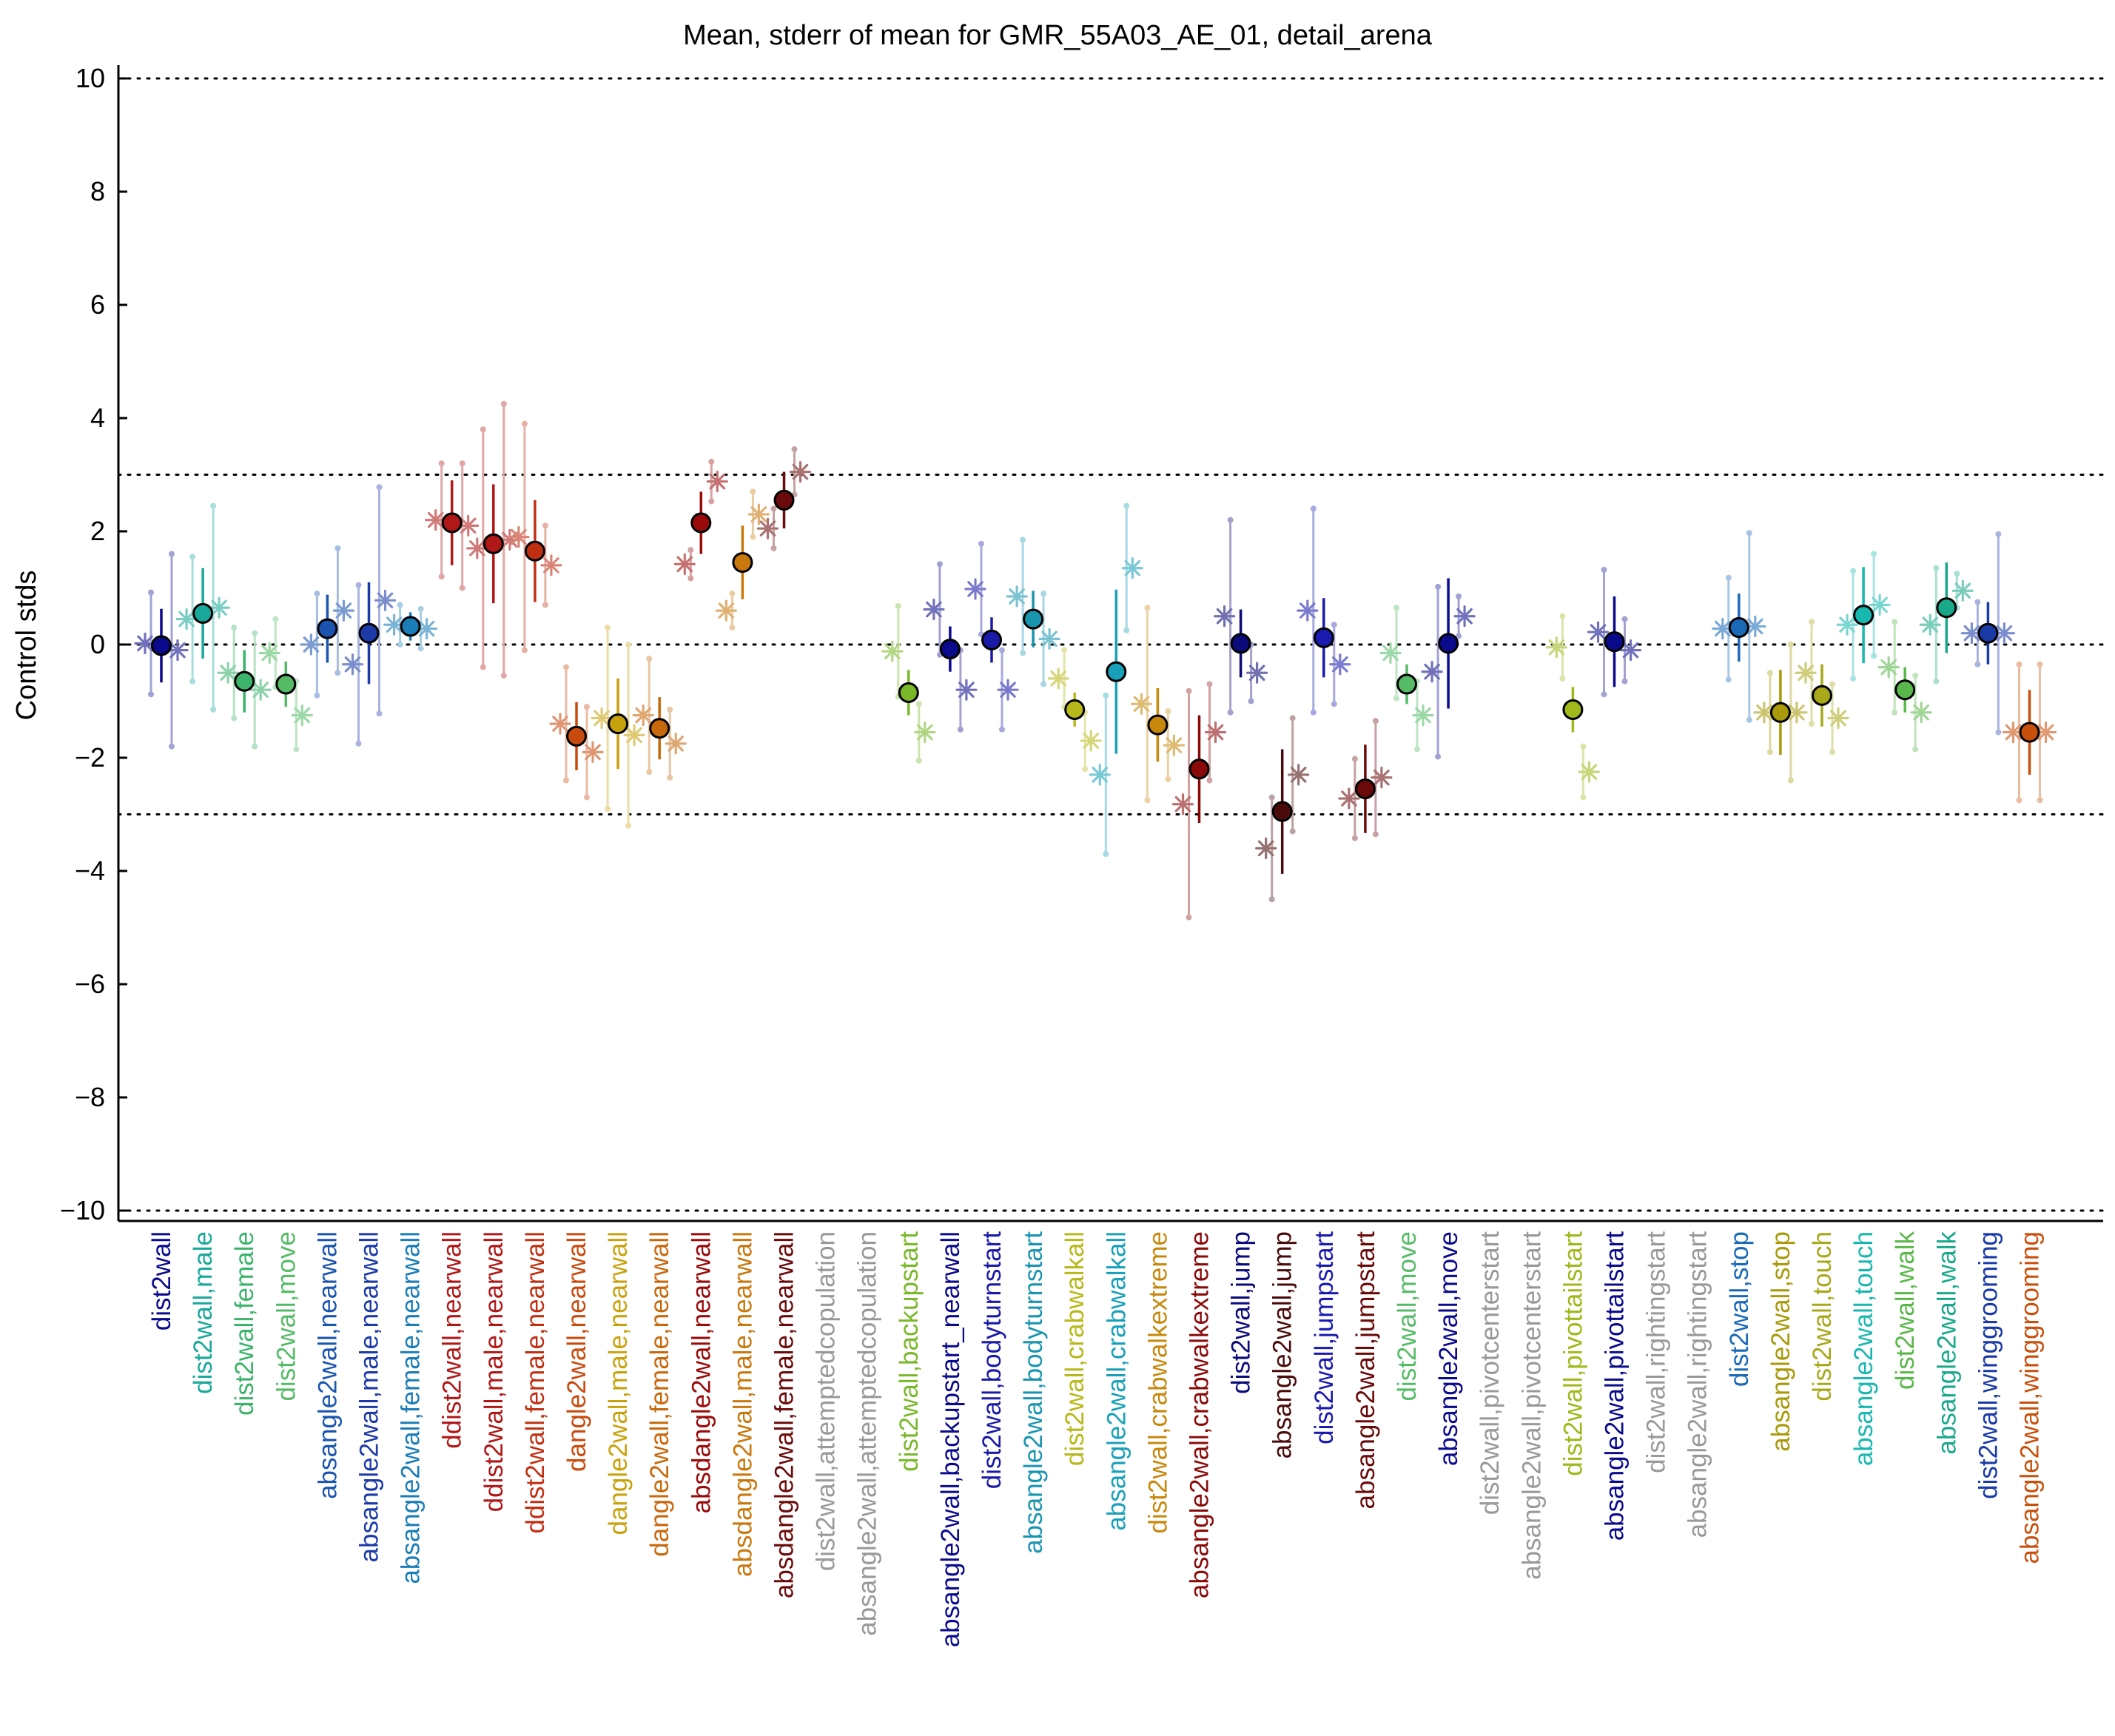 The height and width of the screenshot is (1736, 2115). Describe the element at coordinates (576, 1352) in the screenshot. I see `x-tick-label: dangle2wall,nearwall` at that location.